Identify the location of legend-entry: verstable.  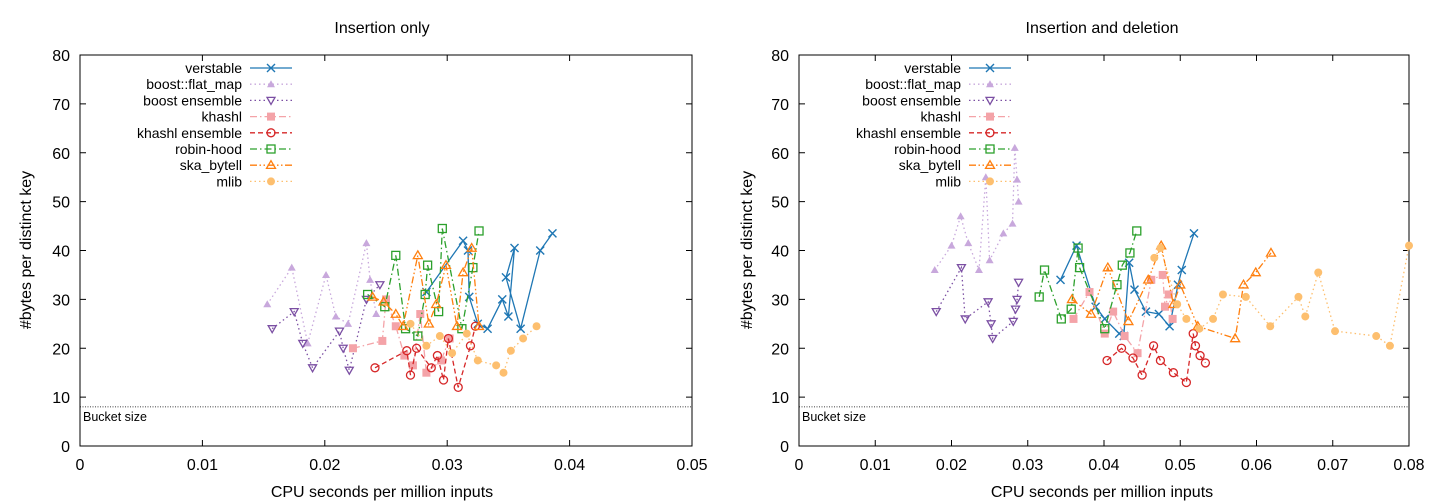
(238, 68).